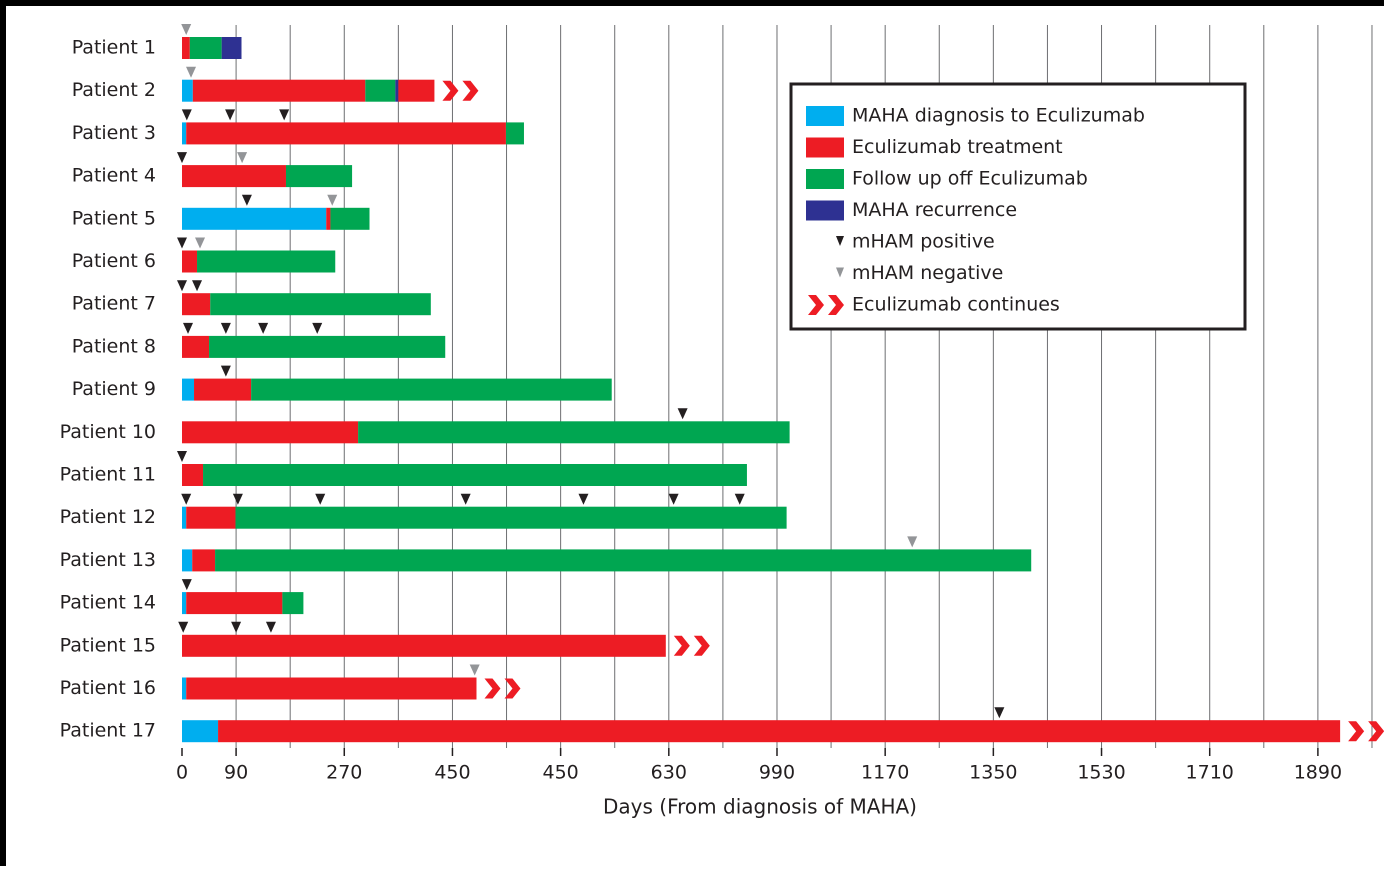 This screenshot has height=870, width=1384. I want to click on patient-label: Patient 16, so click(108, 688).